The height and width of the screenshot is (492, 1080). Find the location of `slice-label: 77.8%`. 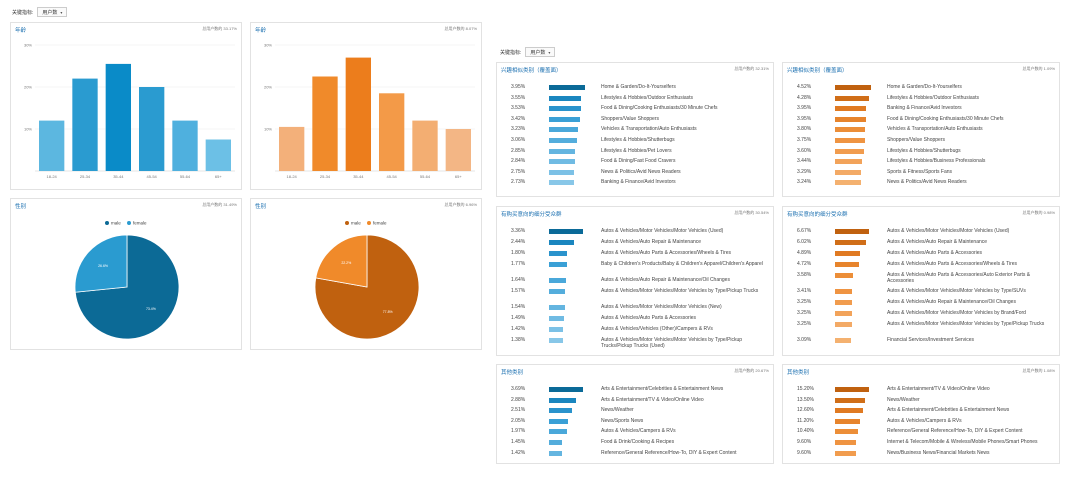

slice-label: 77.8% is located at coordinates (388, 312).